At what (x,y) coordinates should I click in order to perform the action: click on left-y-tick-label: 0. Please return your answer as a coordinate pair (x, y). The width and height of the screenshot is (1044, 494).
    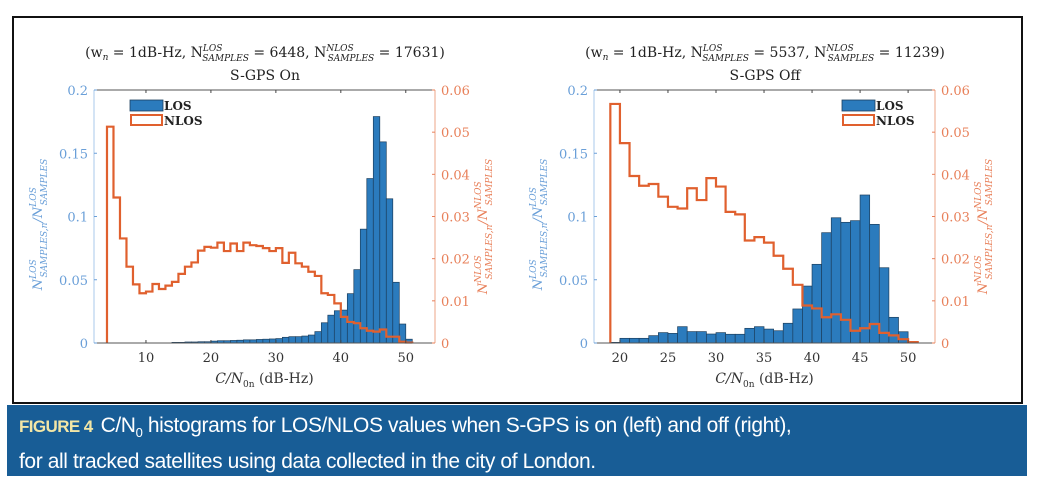
    Looking at the image, I should click on (84, 344).